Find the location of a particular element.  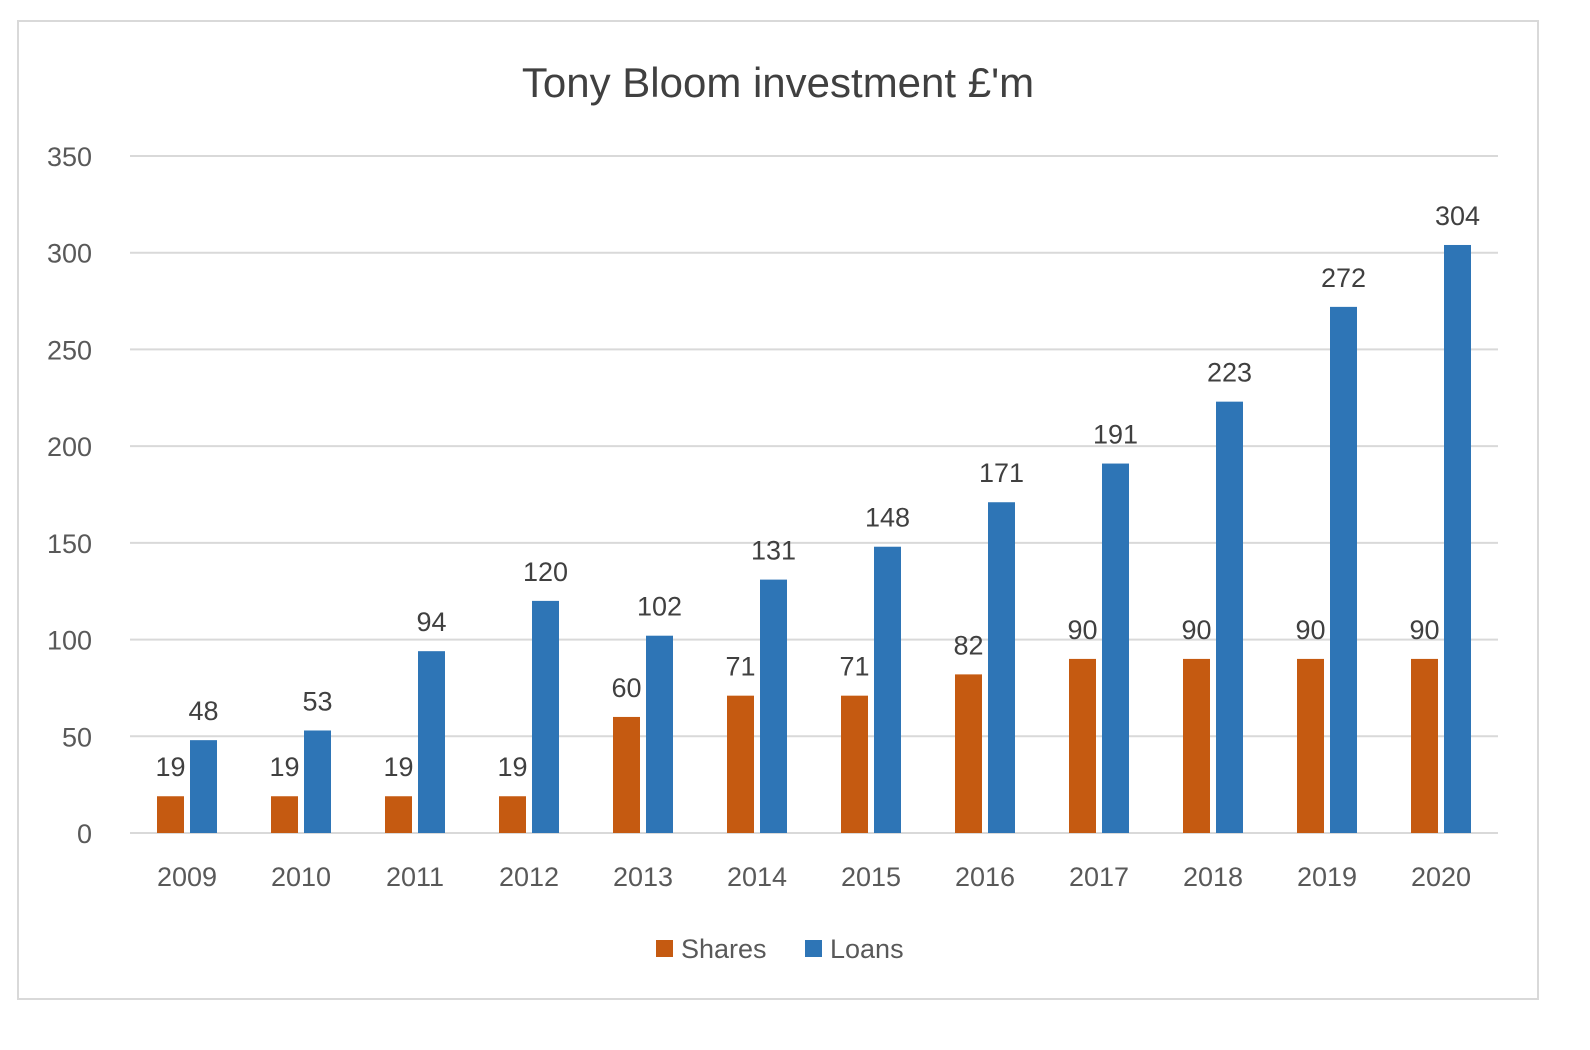

data-label: 53 is located at coordinates (317, 701).